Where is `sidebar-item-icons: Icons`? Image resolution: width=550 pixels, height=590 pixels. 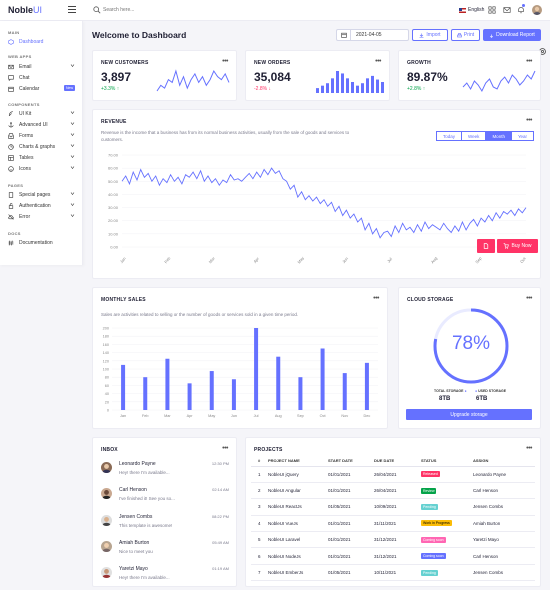 sidebar-item-icons: Icons is located at coordinates (43, 168).